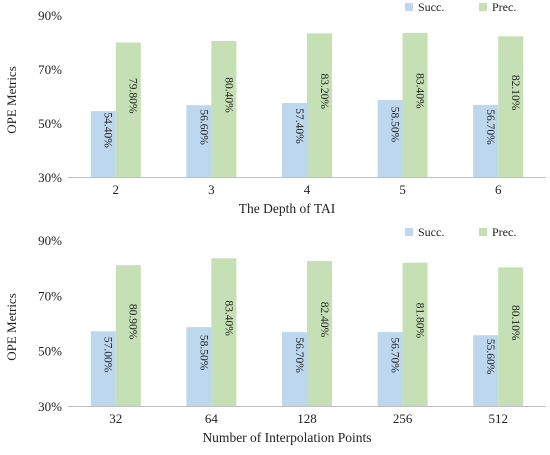  What do you see at coordinates (498, 418) in the screenshot?
I see `x-tick-label: 512` at bounding box center [498, 418].